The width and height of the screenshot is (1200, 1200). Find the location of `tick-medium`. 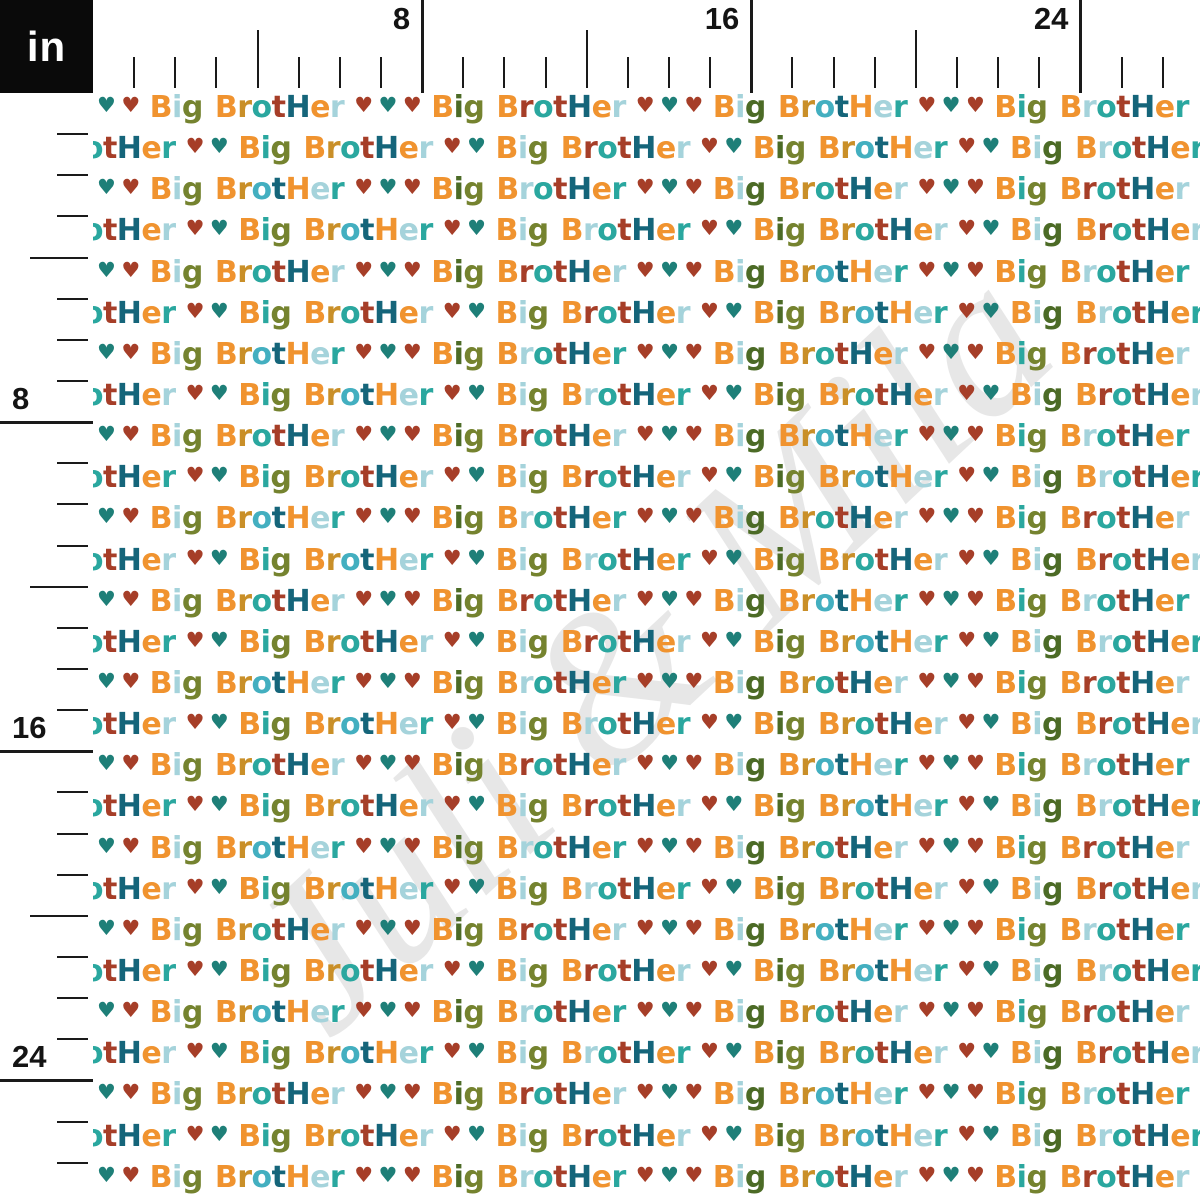

tick-medium is located at coordinates (59, 915).